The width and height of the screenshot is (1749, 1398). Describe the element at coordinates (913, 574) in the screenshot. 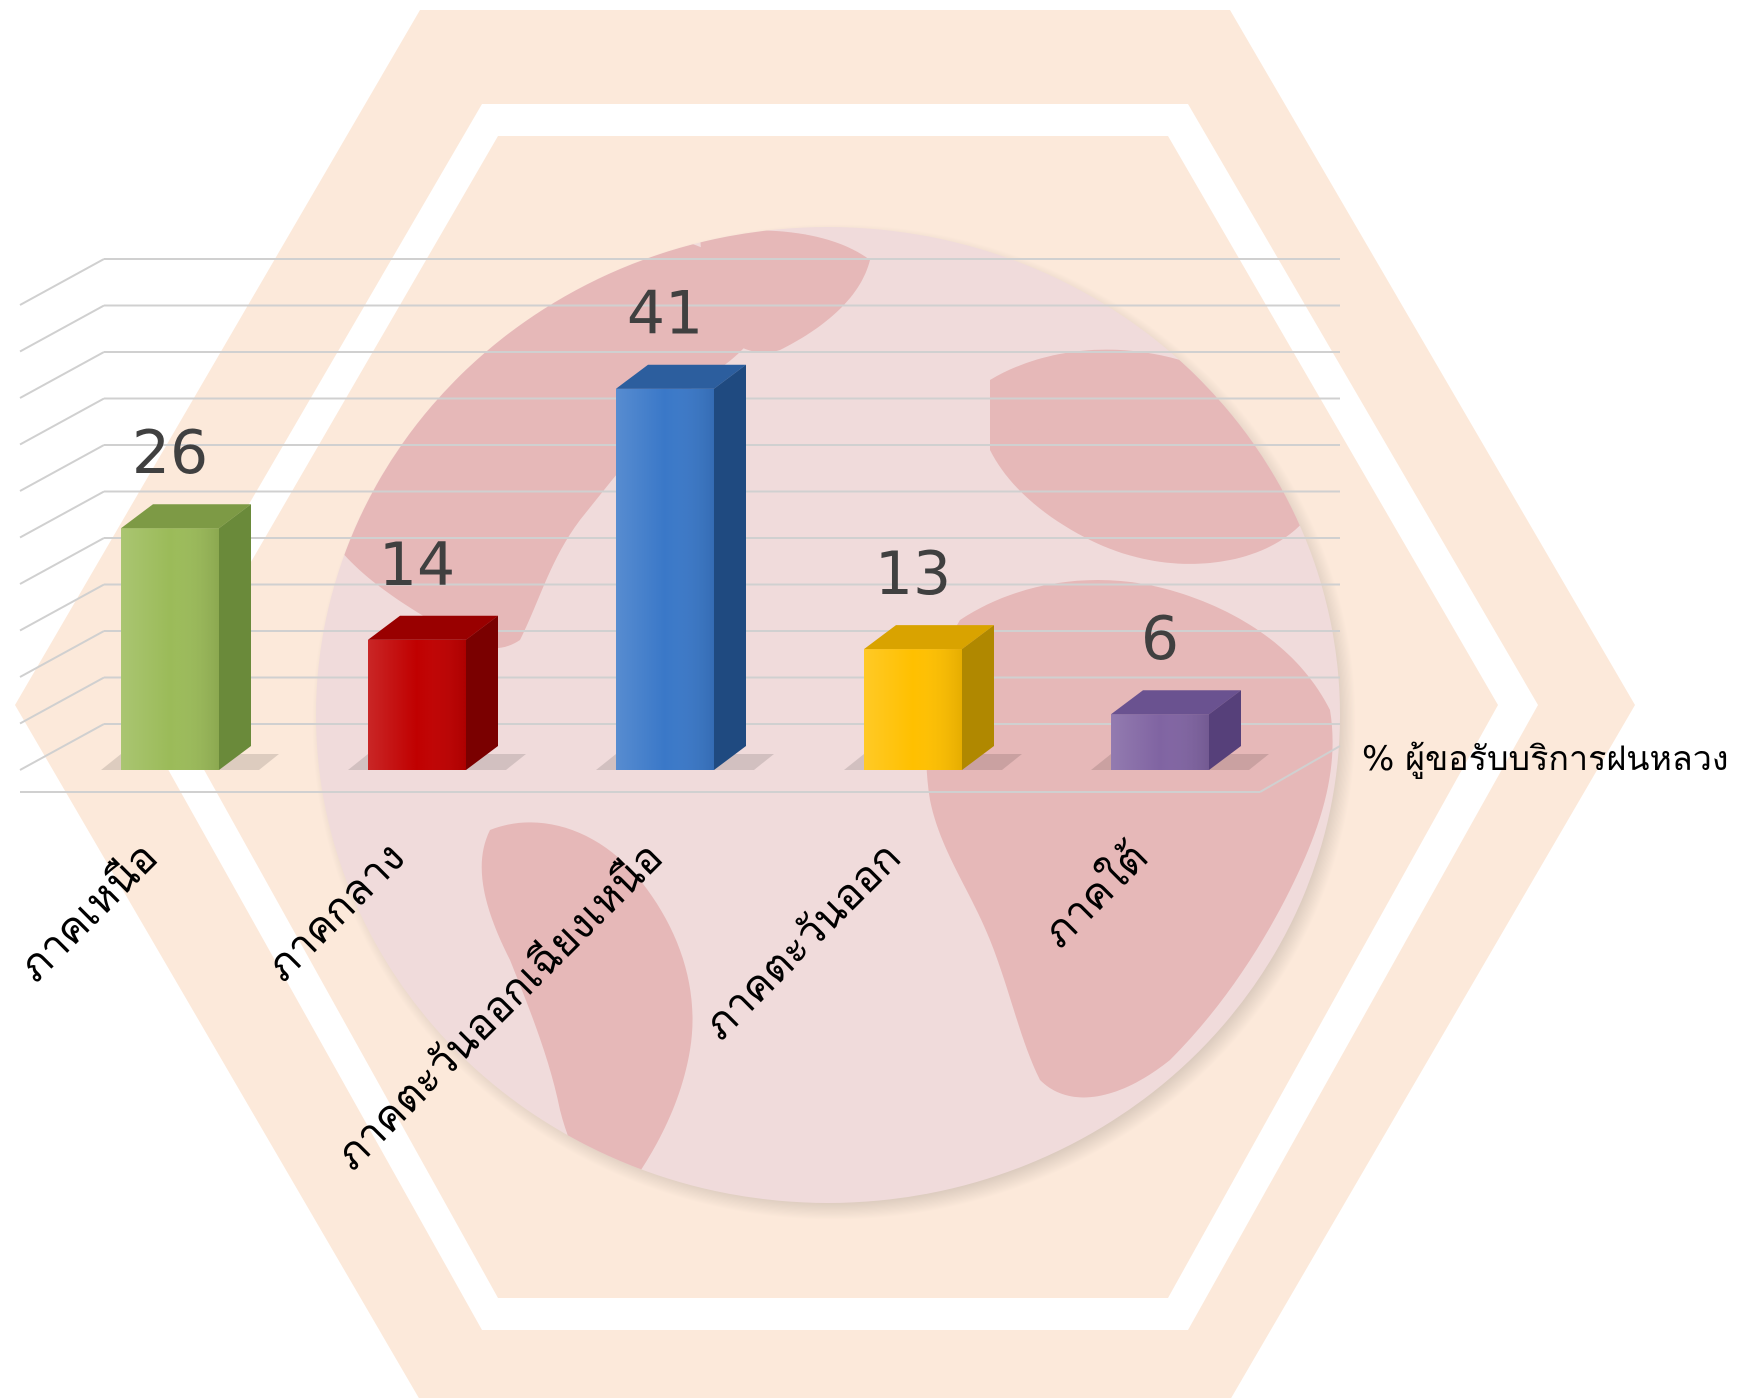

I see `data-label: 13` at that location.